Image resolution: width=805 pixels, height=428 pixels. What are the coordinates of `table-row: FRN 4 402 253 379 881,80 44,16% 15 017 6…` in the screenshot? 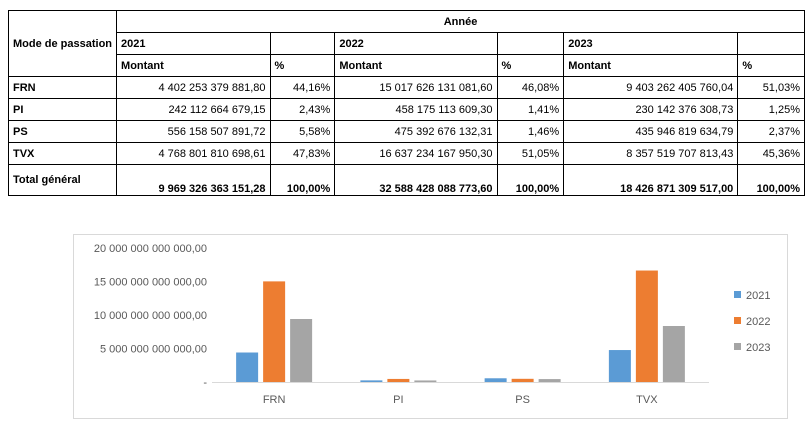 It's located at (406, 87).